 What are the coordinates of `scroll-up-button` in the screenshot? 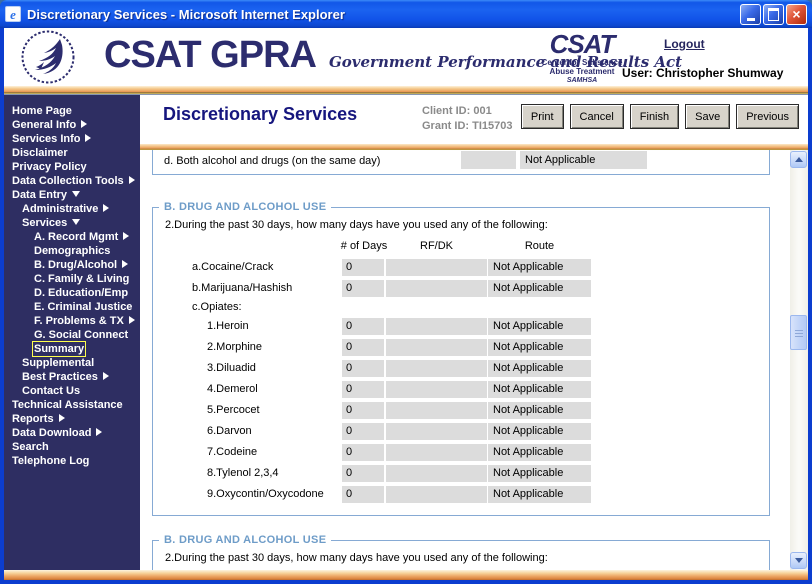 It's located at (798, 159).